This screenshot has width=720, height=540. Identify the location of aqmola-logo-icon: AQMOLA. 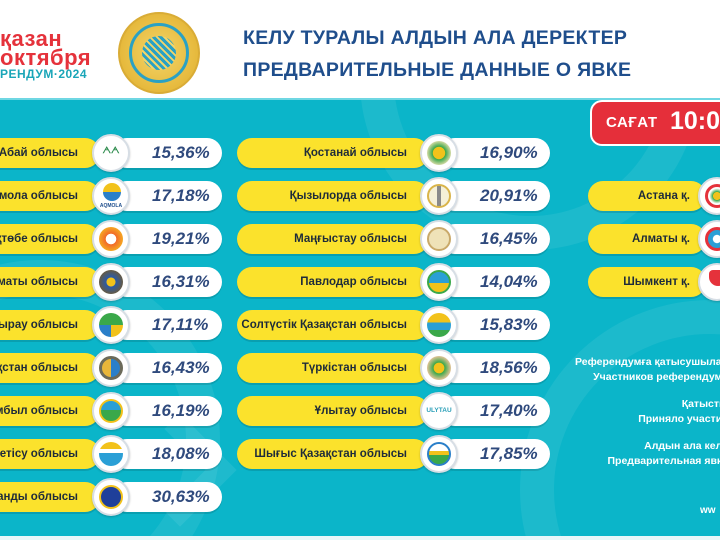
(111, 196).